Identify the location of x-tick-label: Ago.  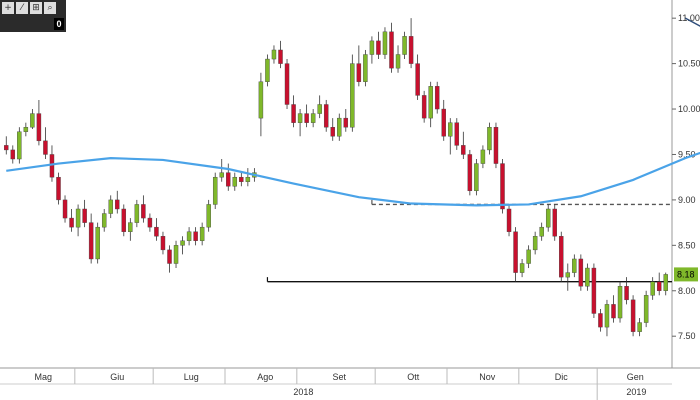
(265, 377).